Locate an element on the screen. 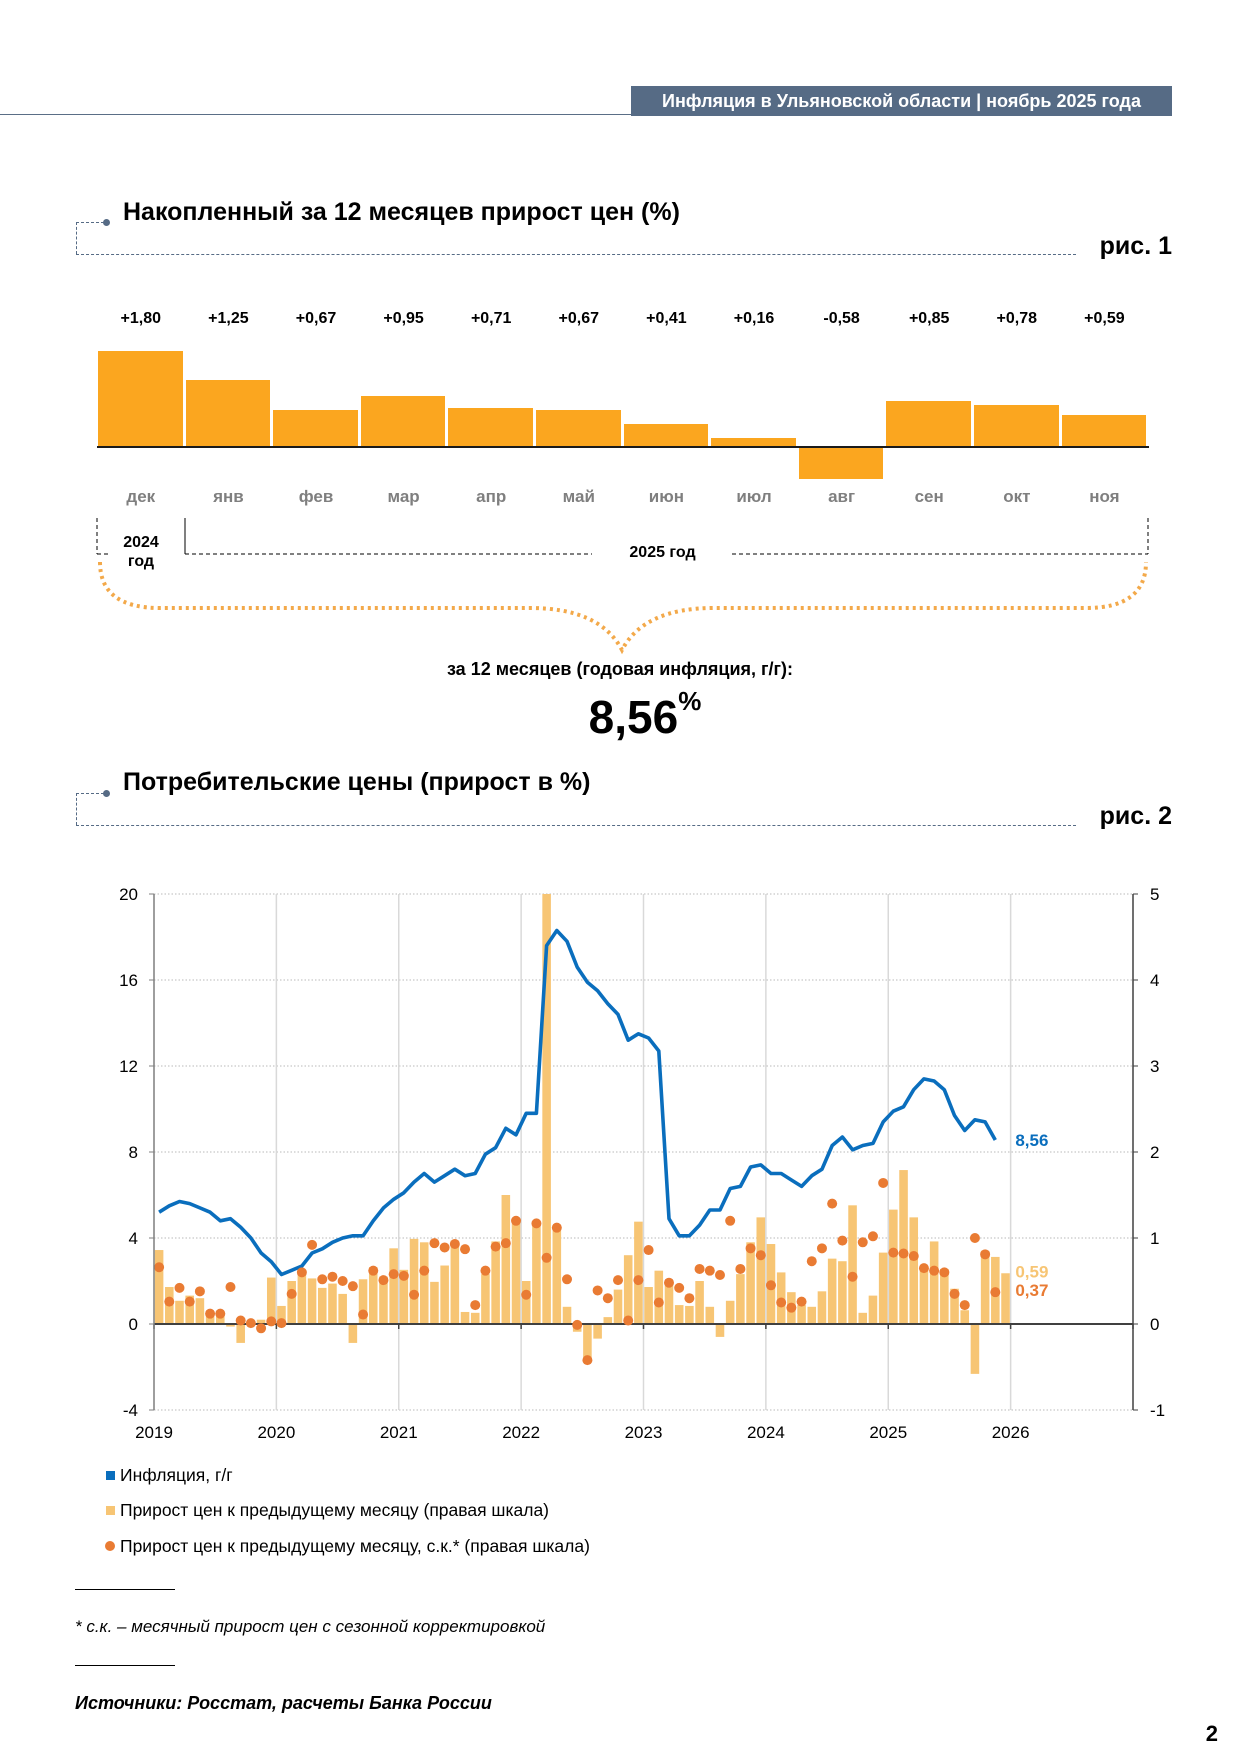 This screenshot has height=1755, width=1240. left-tick-label: 0 is located at coordinates (133, 1324).